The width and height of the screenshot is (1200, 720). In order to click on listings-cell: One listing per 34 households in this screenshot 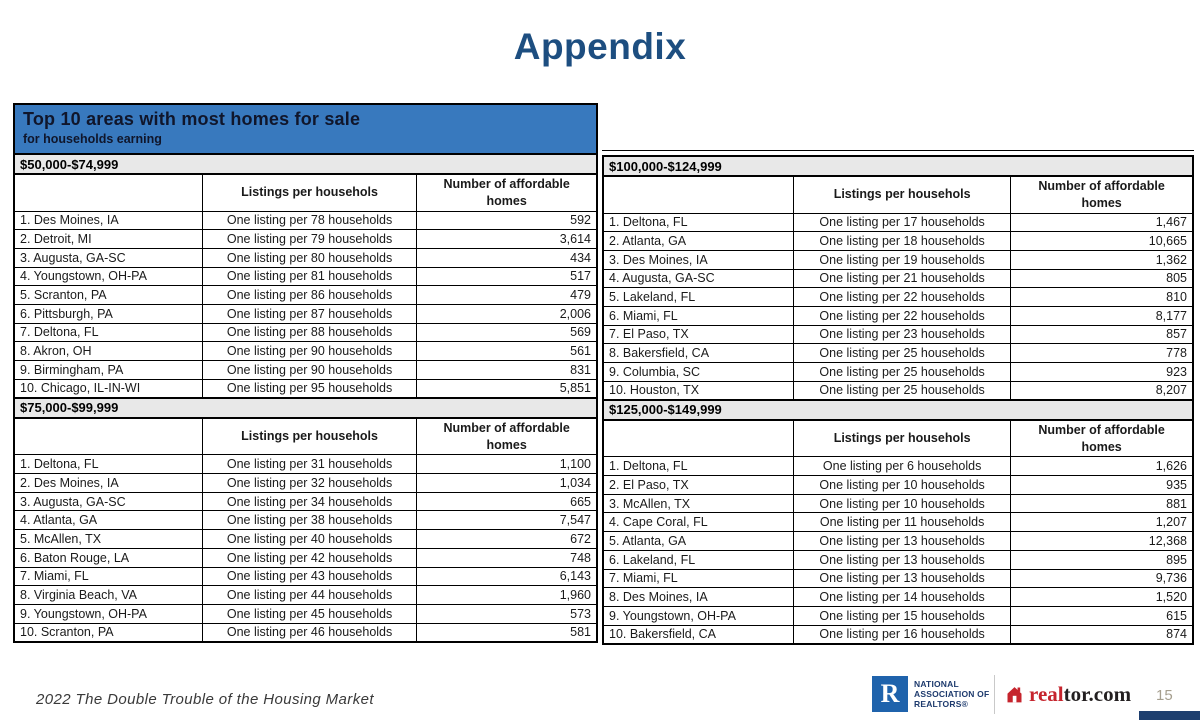, I will do `click(309, 501)`.